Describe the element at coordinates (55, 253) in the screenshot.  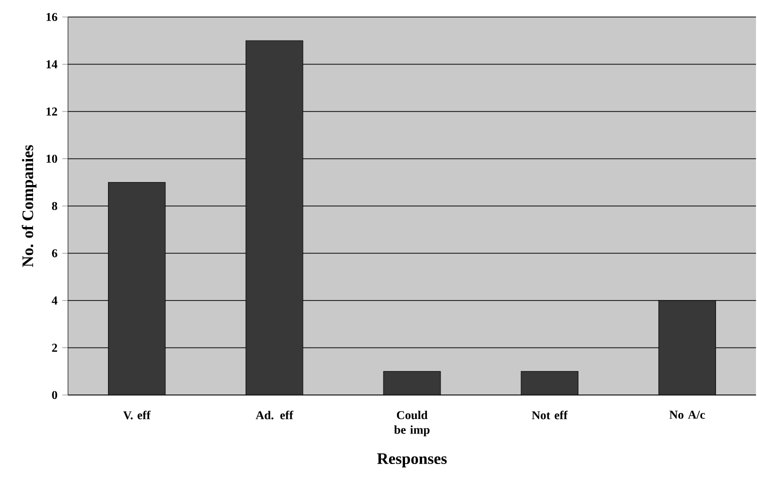
I see `y-tick-label: 6` at that location.